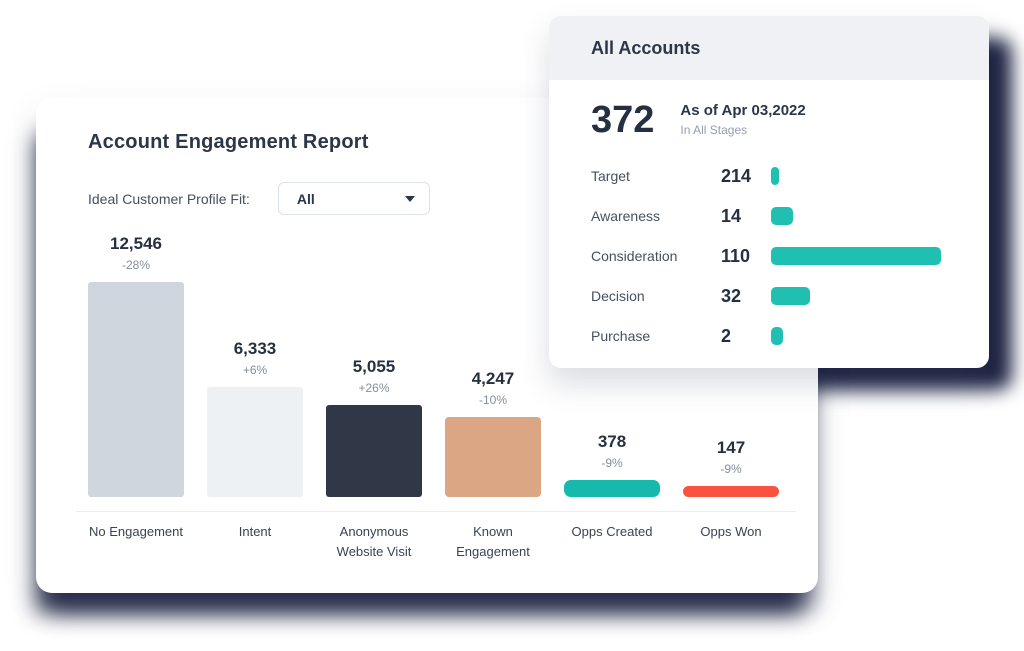 The height and width of the screenshot is (651, 1024). I want to click on stage-value: 2, so click(726, 335).